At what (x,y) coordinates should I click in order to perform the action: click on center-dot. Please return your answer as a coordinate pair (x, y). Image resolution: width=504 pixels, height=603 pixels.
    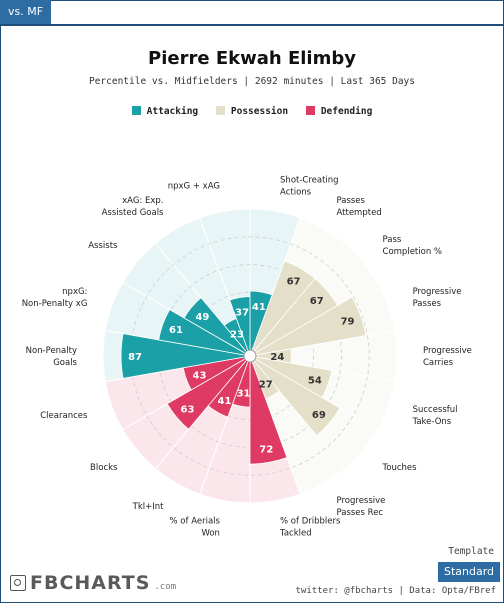
    Looking at the image, I should click on (250, 356).